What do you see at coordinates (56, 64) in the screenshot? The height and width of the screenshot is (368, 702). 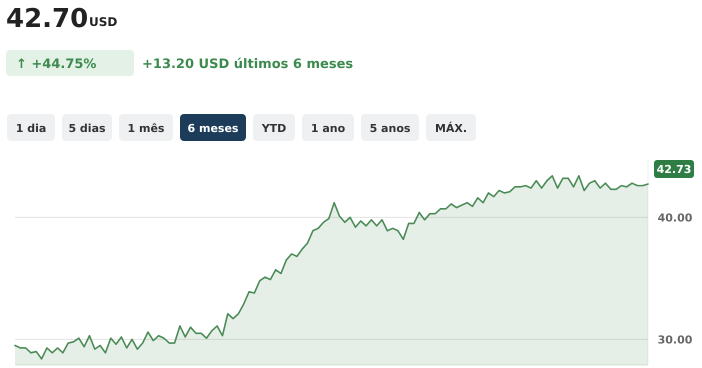 I see `text: ↑ +44.75%` at bounding box center [56, 64].